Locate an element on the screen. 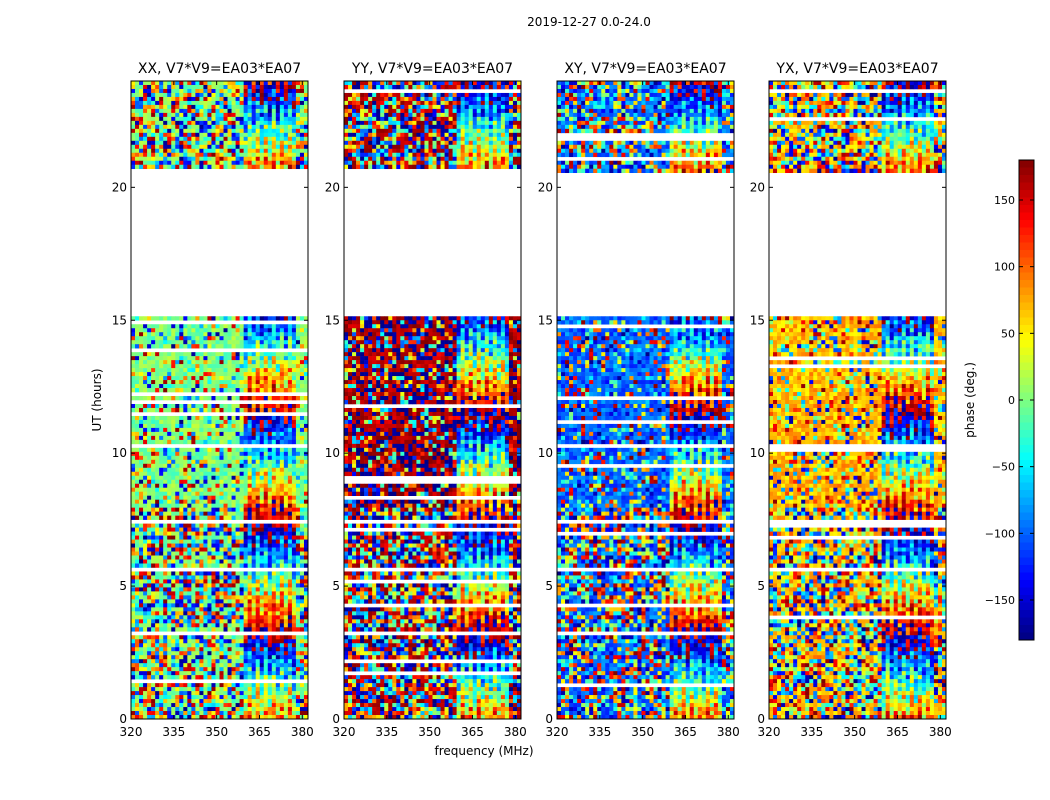 This screenshot has width=1050, height=800. colorbar-tick-label: 100 is located at coordinates (1004, 267).